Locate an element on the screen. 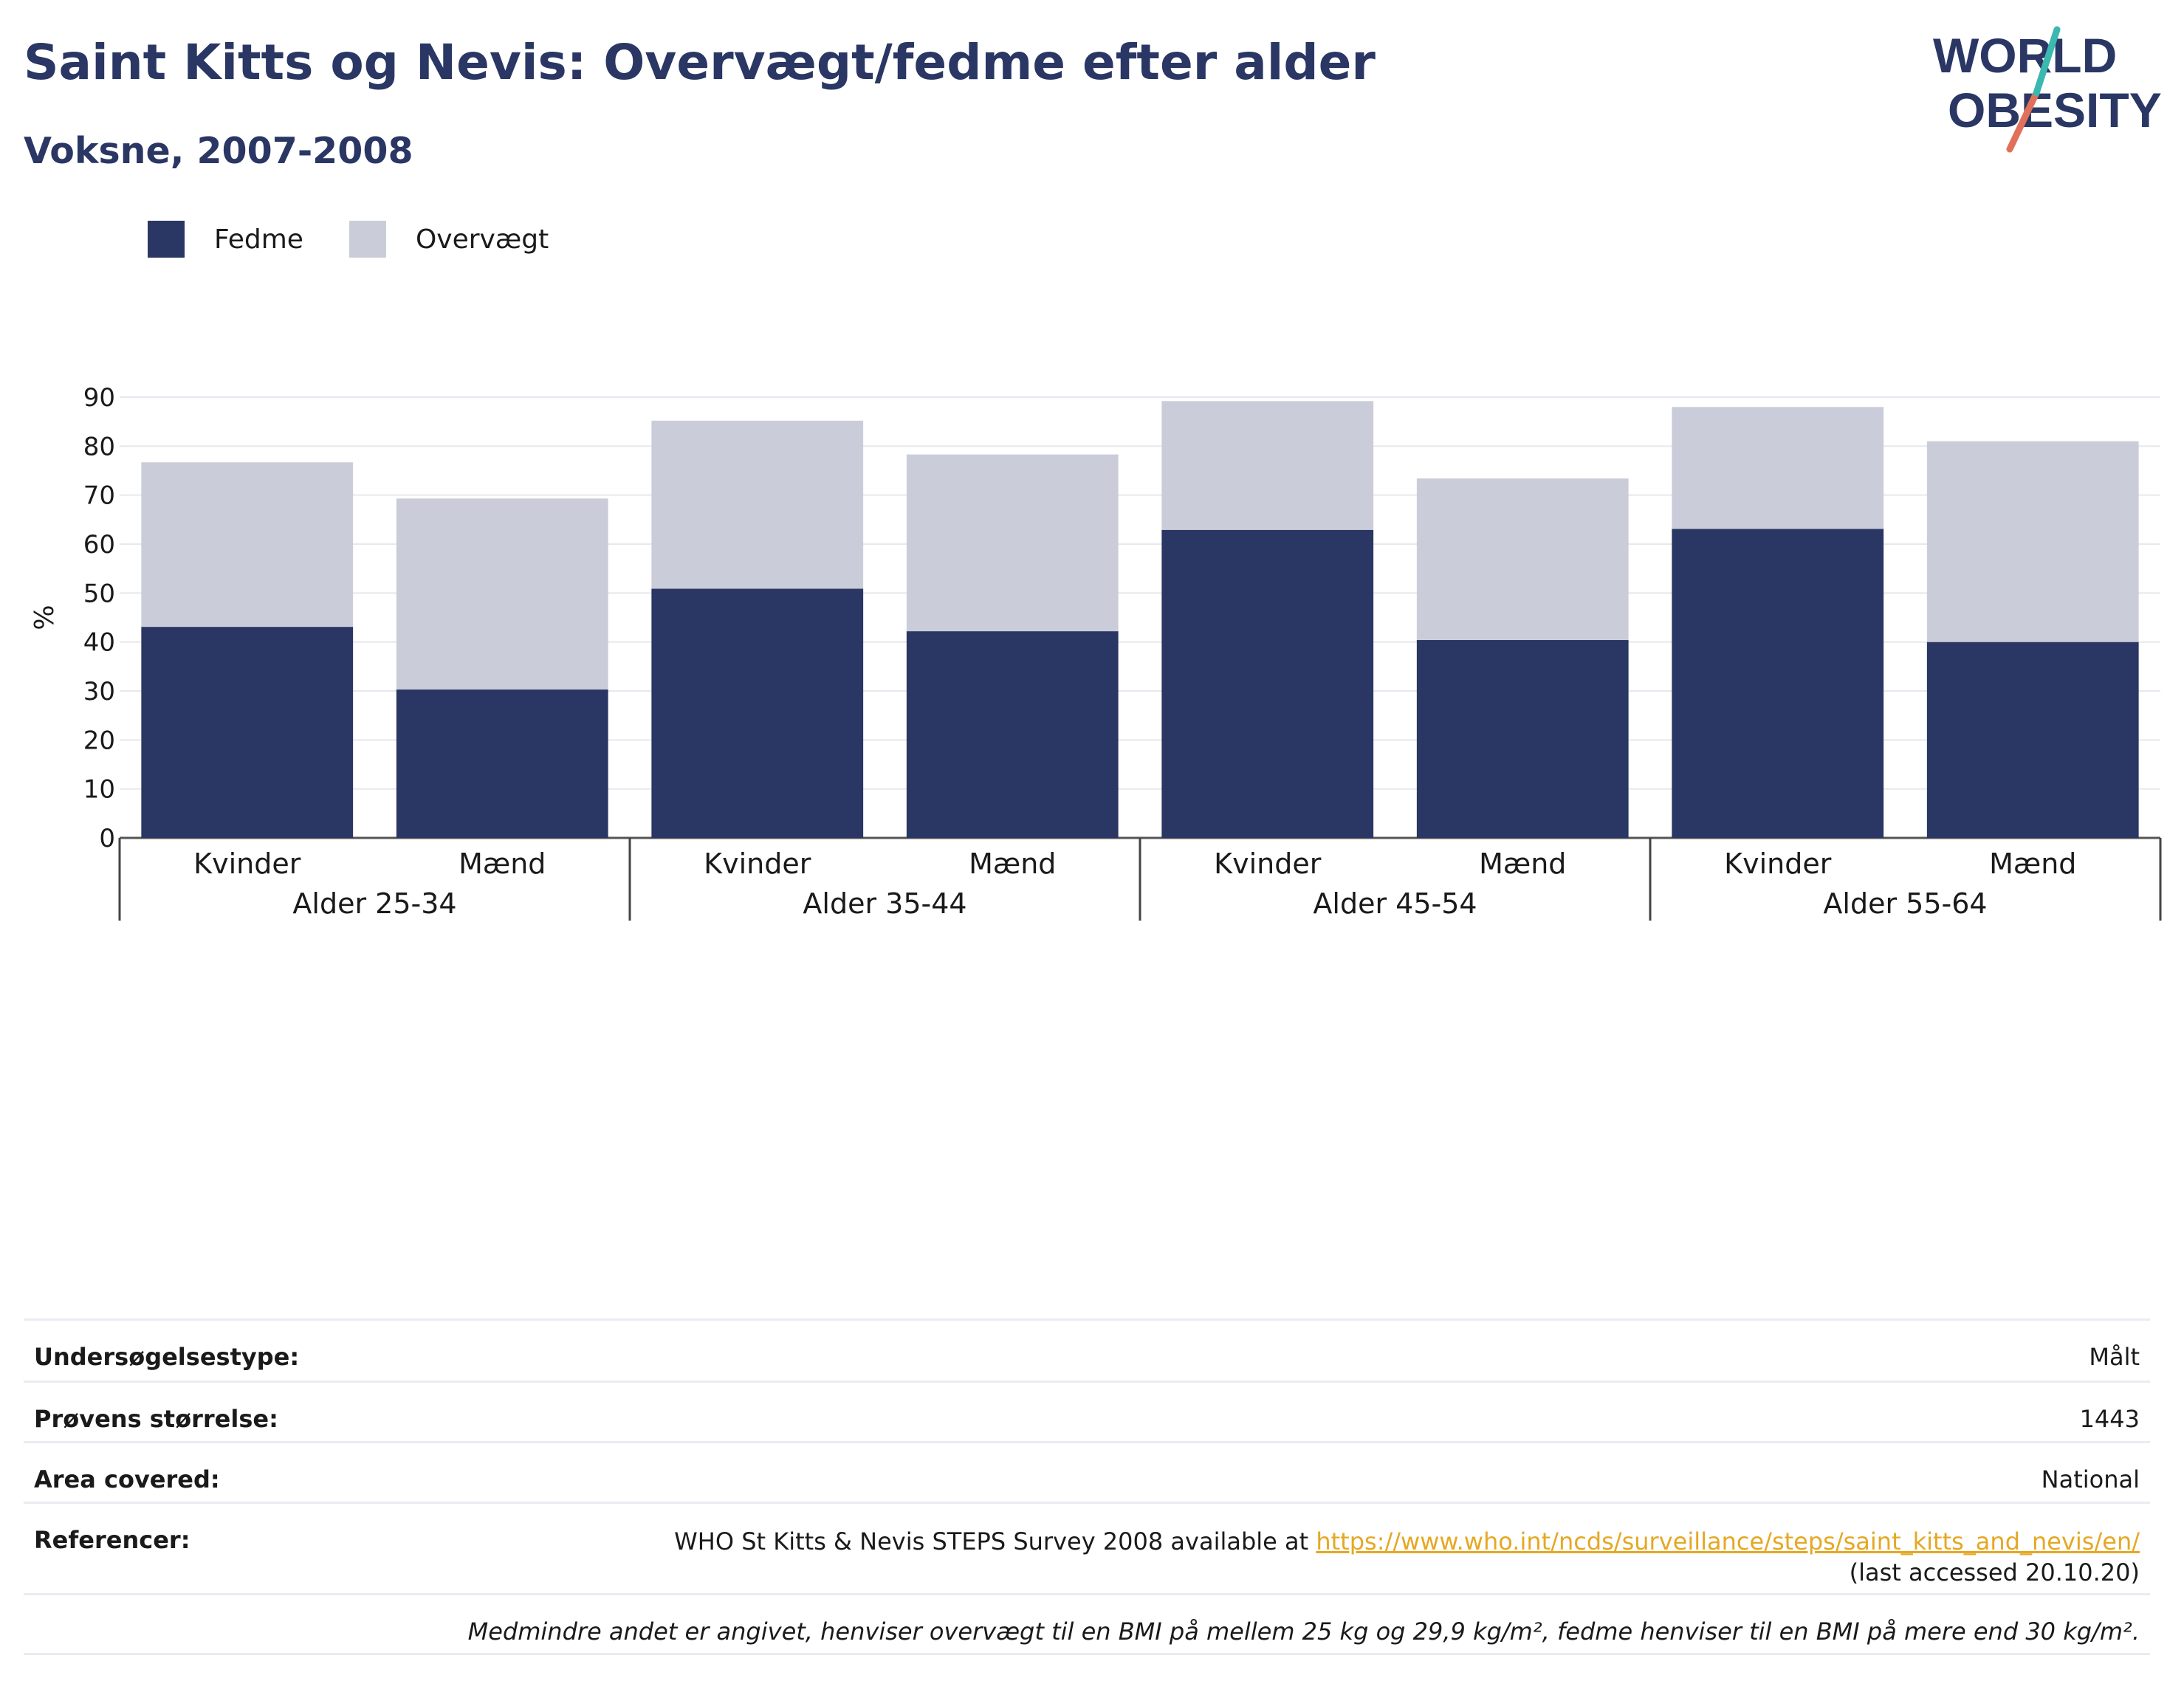 This screenshot has width=2184, height=1695. y-axis-label: % is located at coordinates (45, 617).